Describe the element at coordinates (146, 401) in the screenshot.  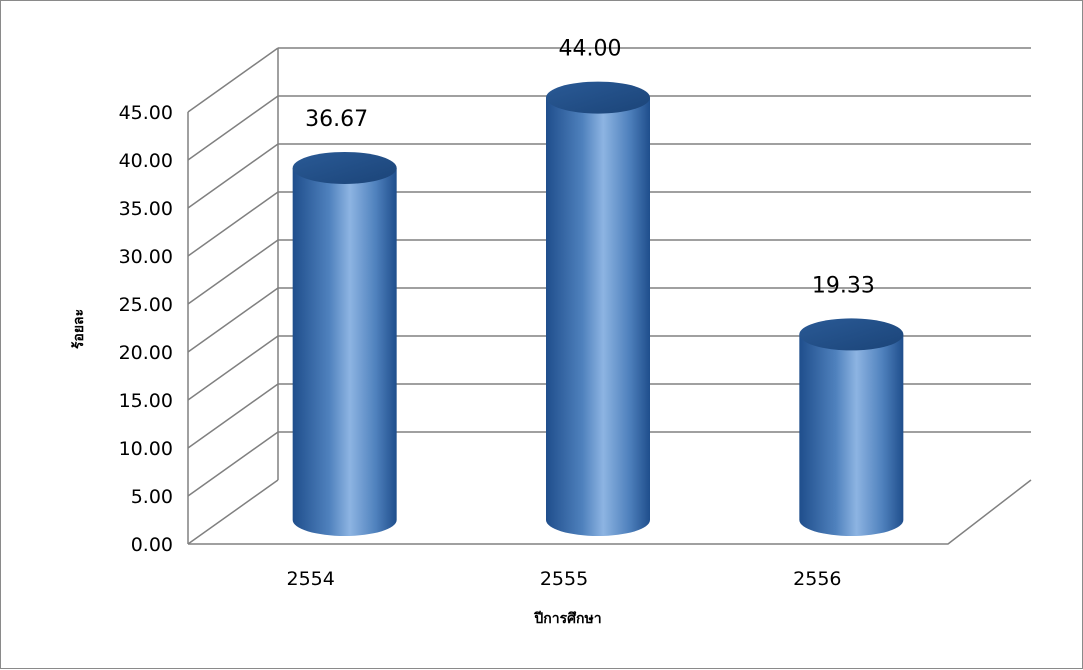
I see `y-tick-label: 15.00` at that location.